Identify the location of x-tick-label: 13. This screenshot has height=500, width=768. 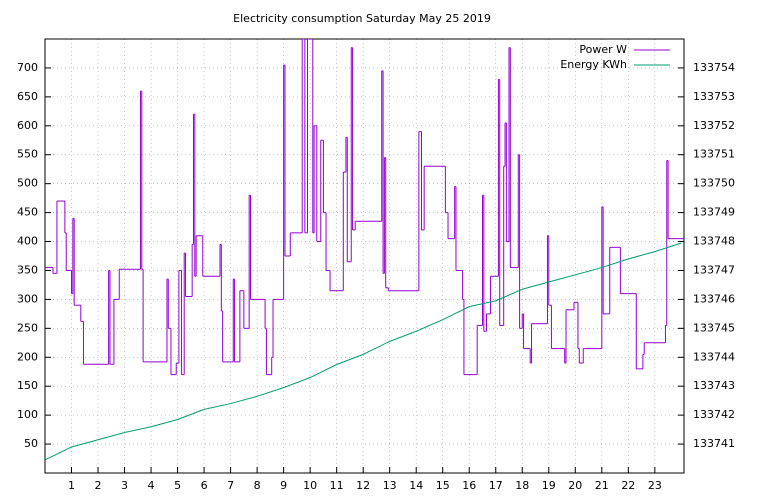
(390, 485).